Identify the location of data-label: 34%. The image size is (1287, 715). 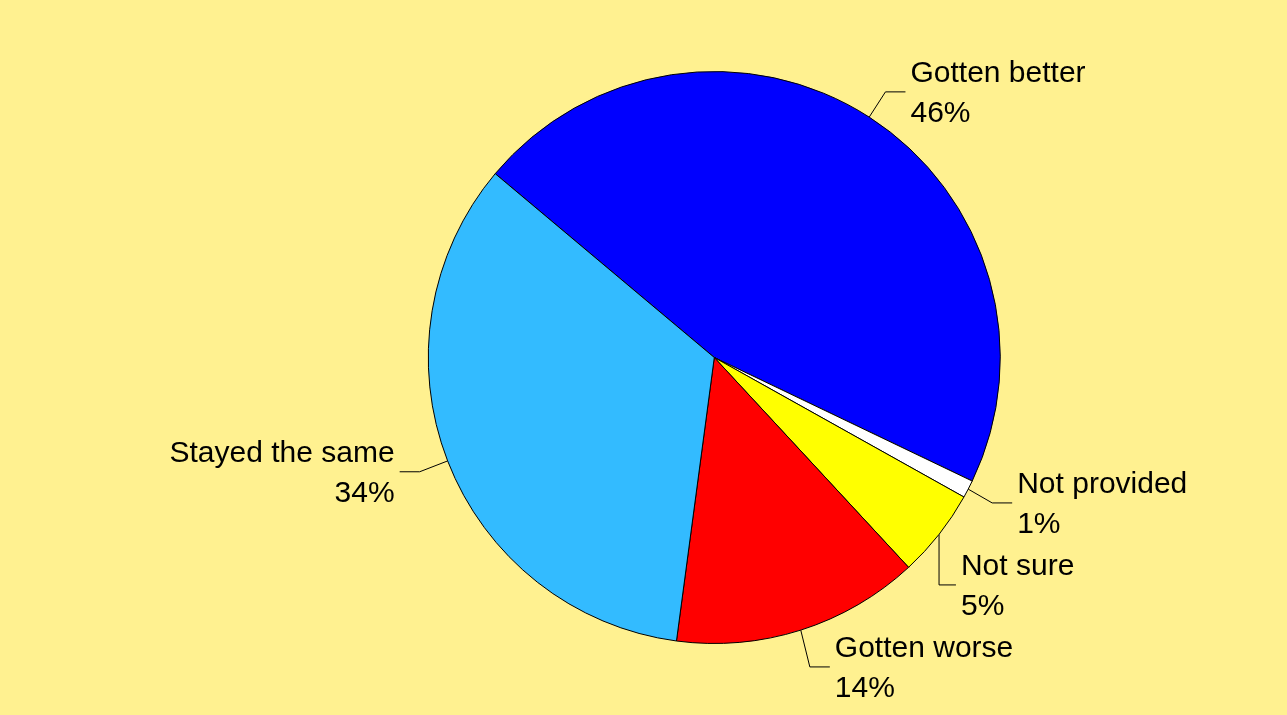
(364, 492).